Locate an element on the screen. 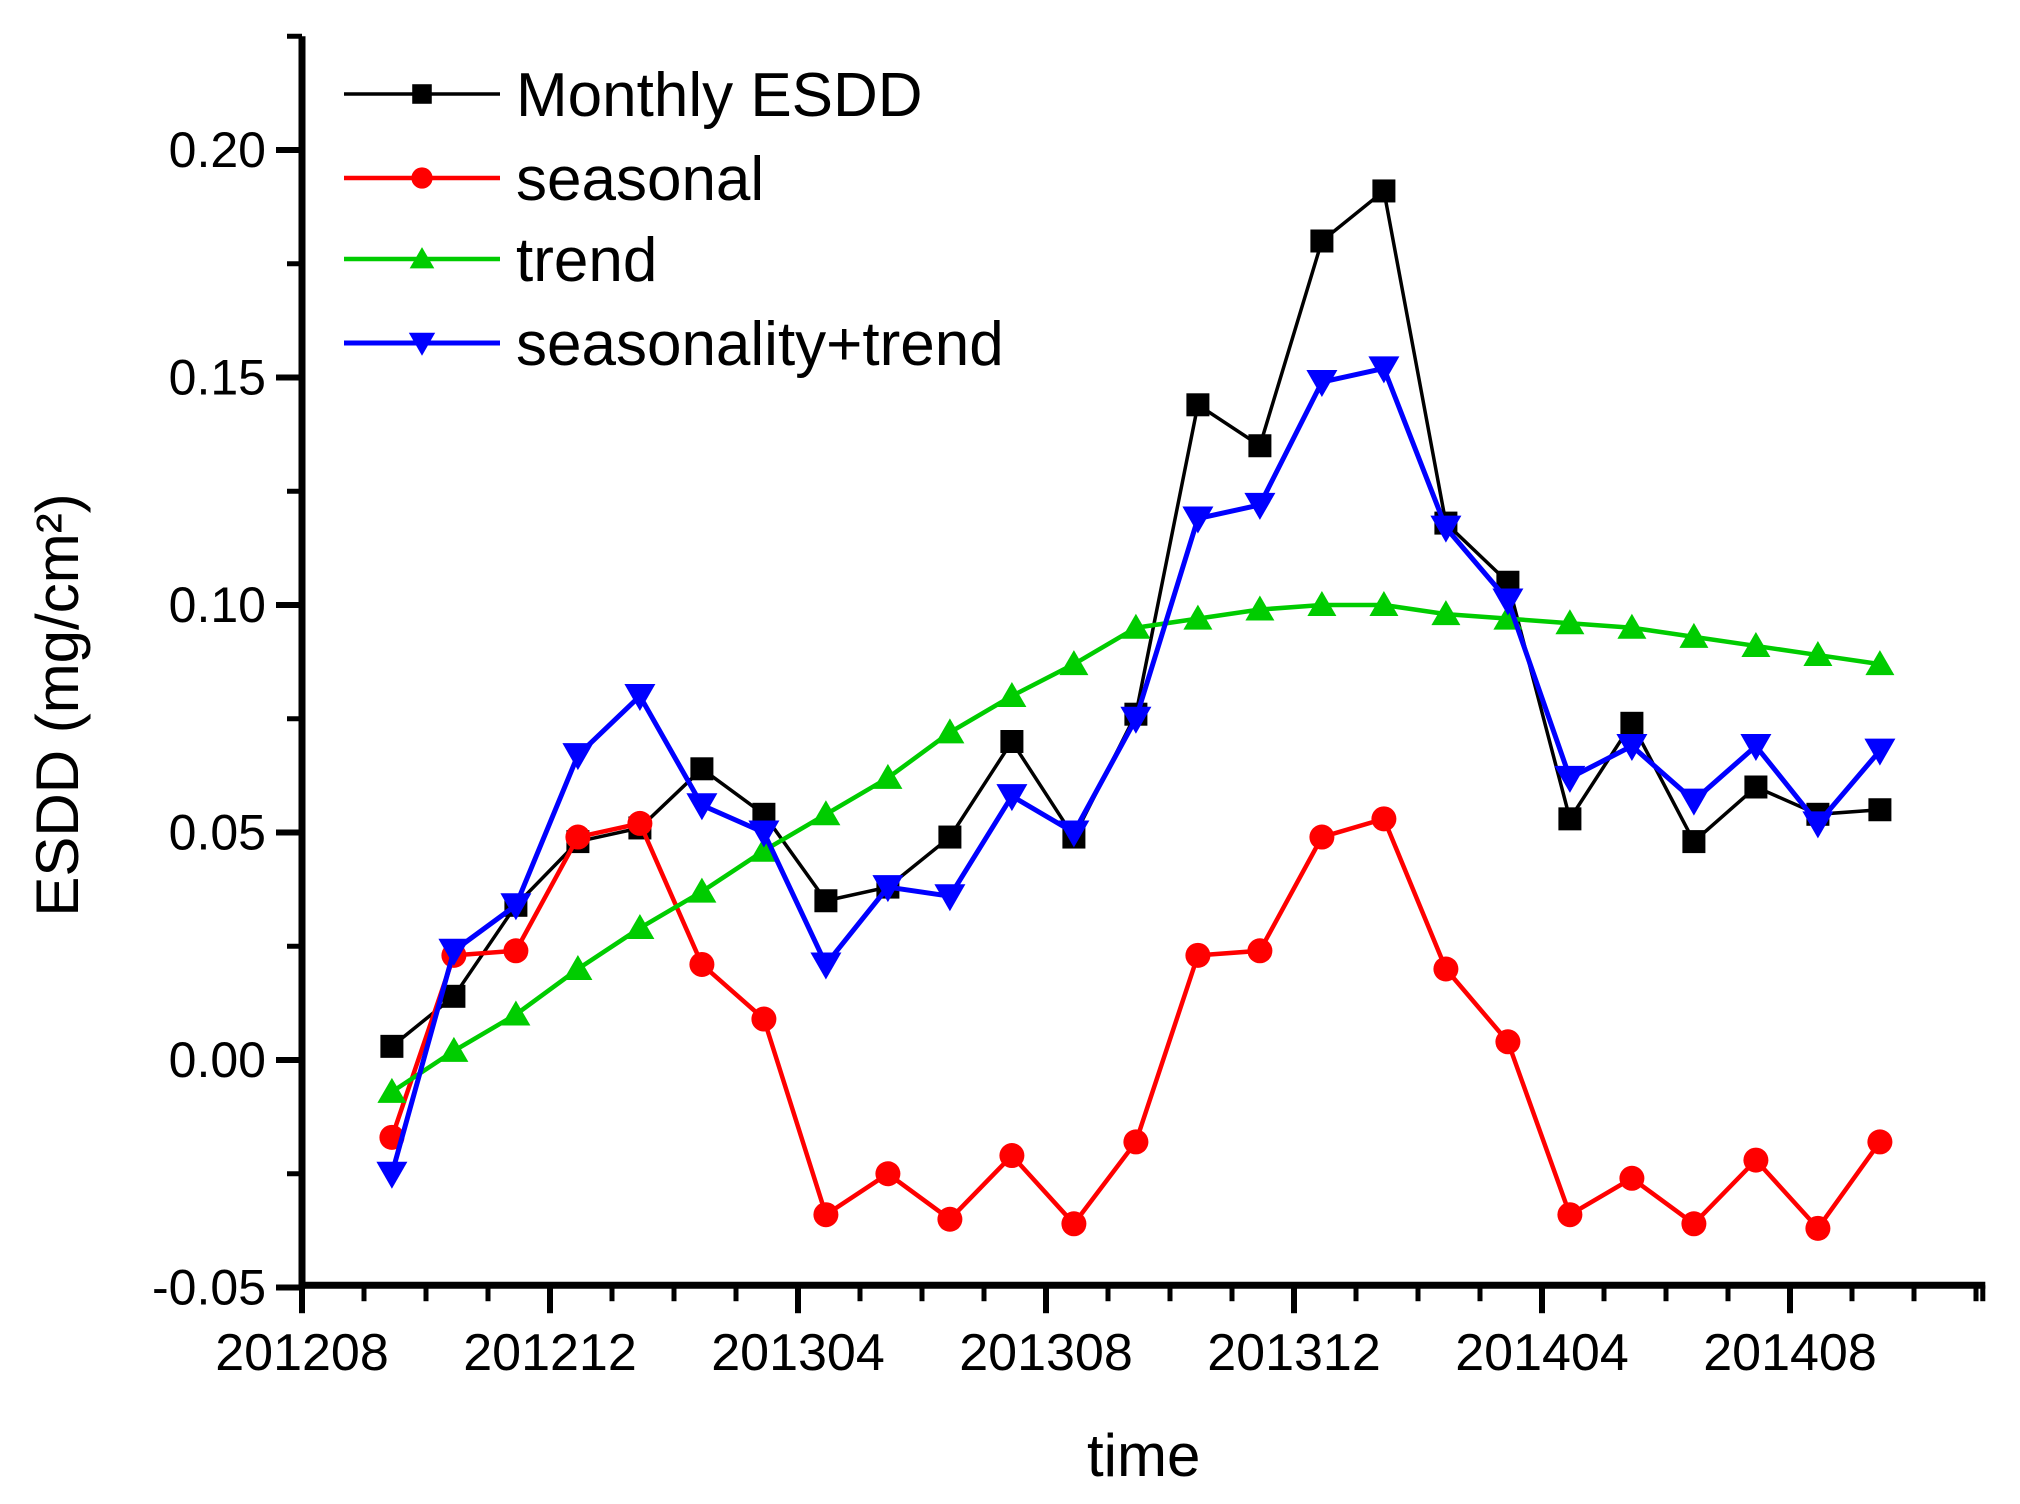 This screenshot has width=2020, height=1504. y-axis-title: ESDD (mg/cm²) is located at coordinates (57, 704).